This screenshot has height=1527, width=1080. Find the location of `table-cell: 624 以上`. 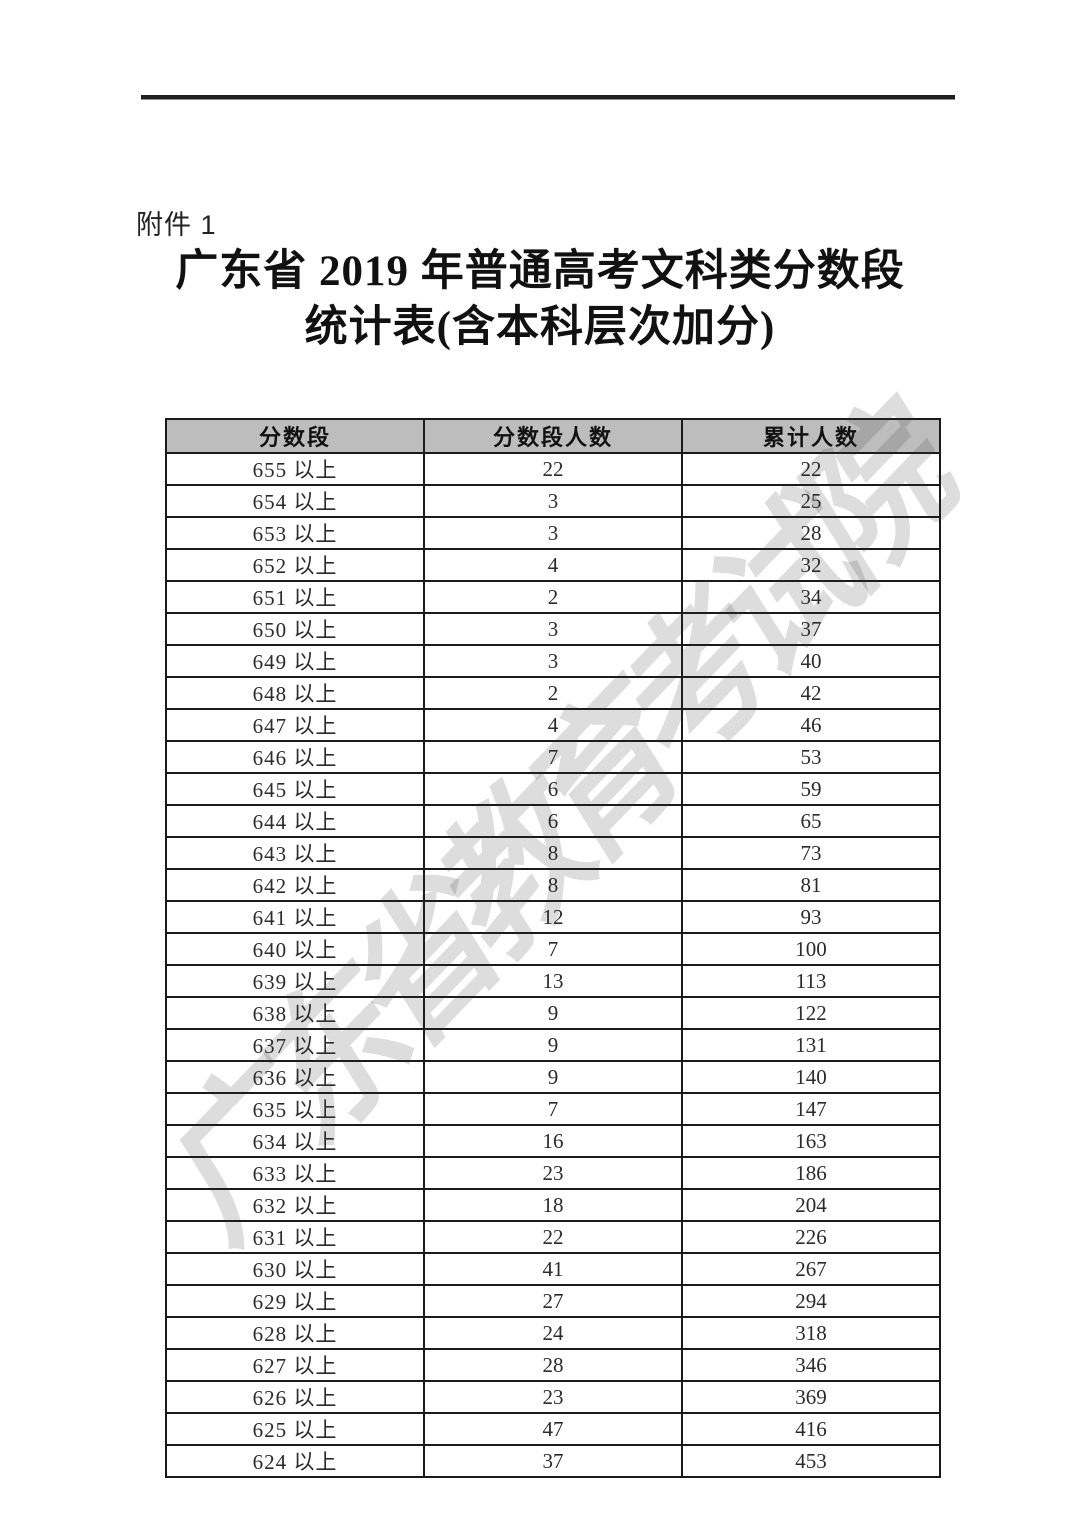

table-cell: 624 以上 is located at coordinates (295, 1461).